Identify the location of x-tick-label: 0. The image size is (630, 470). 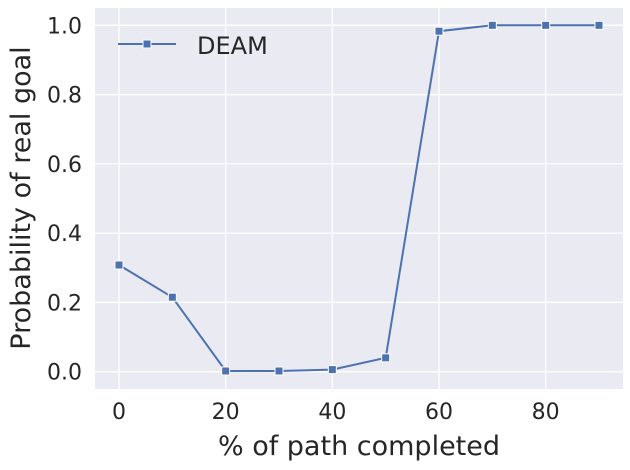
(119, 412).